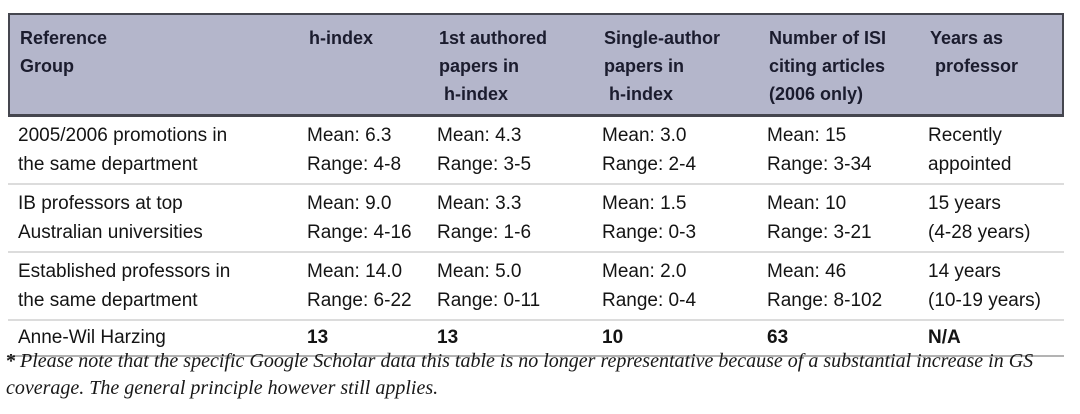 This screenshot has width=1080, height=414. What do you see at coordinates (354, 150) in the screenshot?
I see `cell-h-index: Mean: 6.3 Range: 4-8` at bounding box center [354, 150].